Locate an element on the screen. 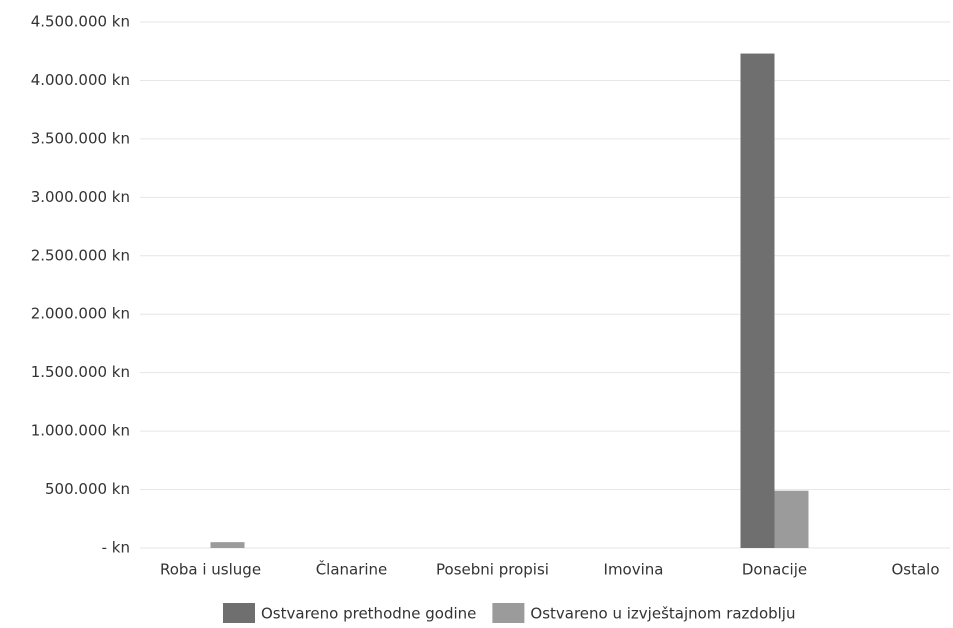 The height and width of the screenshot is (628, 953). x-tick-label: Roba i usluge is located at coordinates (210, 570).